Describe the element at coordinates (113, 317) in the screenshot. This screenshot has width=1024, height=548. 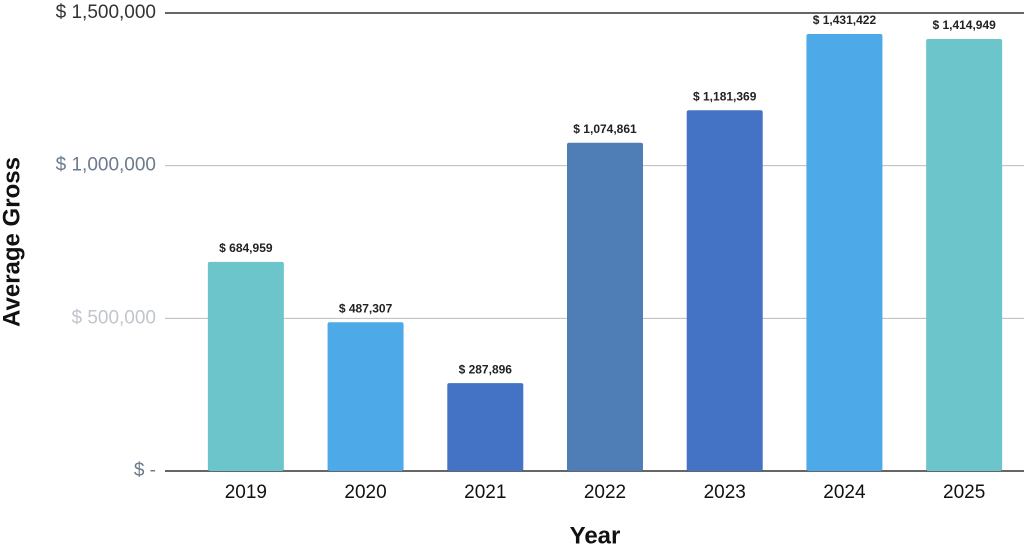
I see `y-tick-label: $ 500,000` at that location.